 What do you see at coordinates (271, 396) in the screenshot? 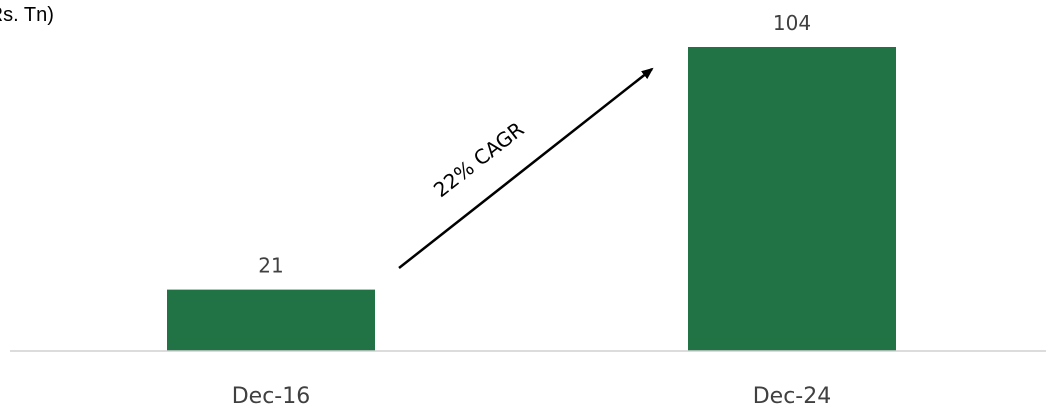
I see `x-tick-label-dec-16: Dec-16` at bounding box center [271, 396].